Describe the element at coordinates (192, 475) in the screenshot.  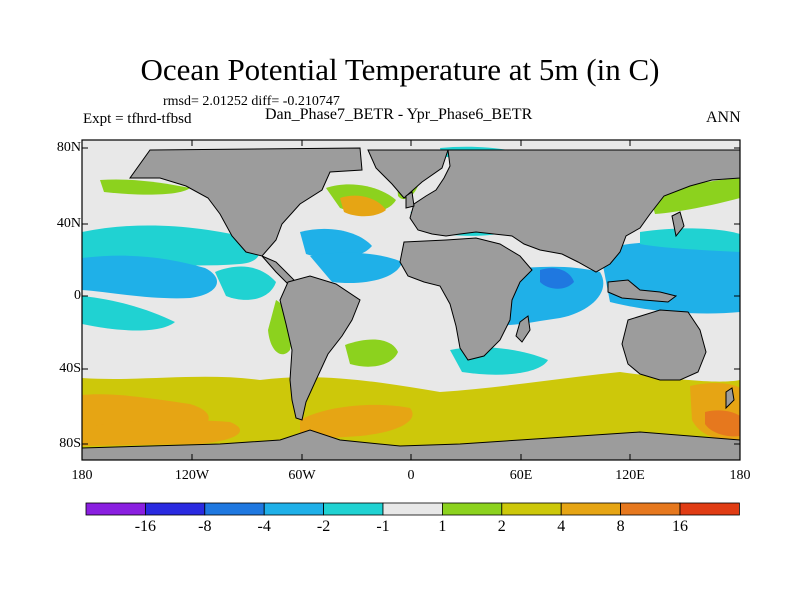
I see `lon-label-120w: 120W` at that location.